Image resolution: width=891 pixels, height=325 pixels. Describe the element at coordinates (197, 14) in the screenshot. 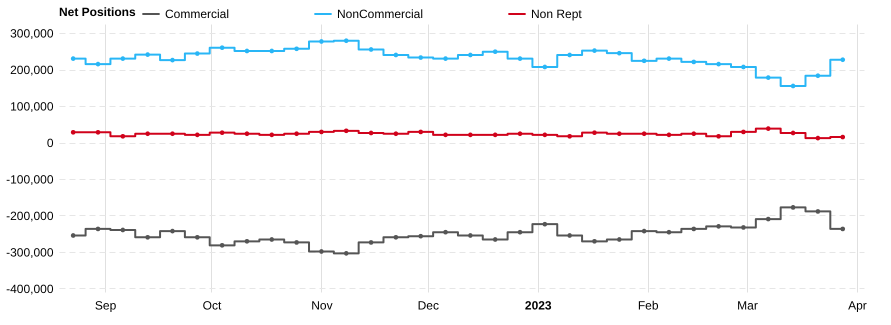

I see `legend-label: Commercial` at that location.